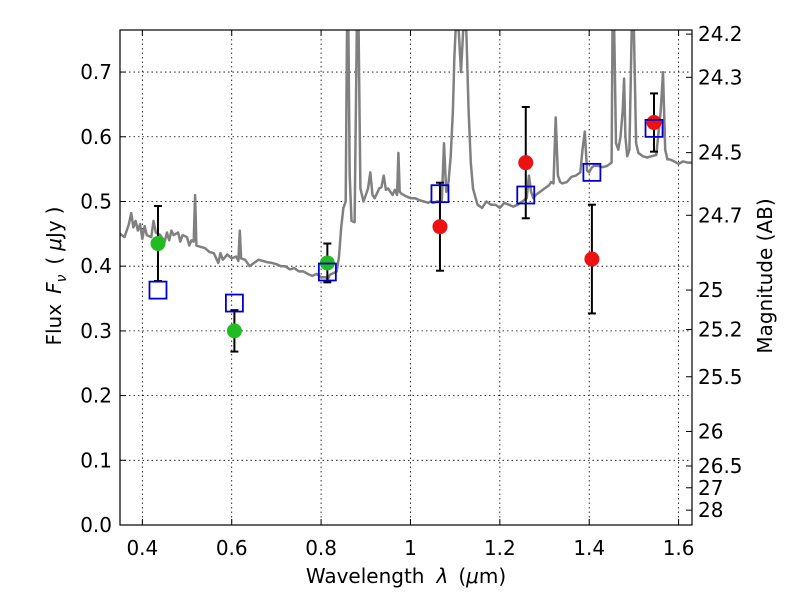 The height and width of the screenshot is (600, 800). Describe the element at coordinates (710, 290) in the screenshot. I see `y2-tick-label: 25` at that location.